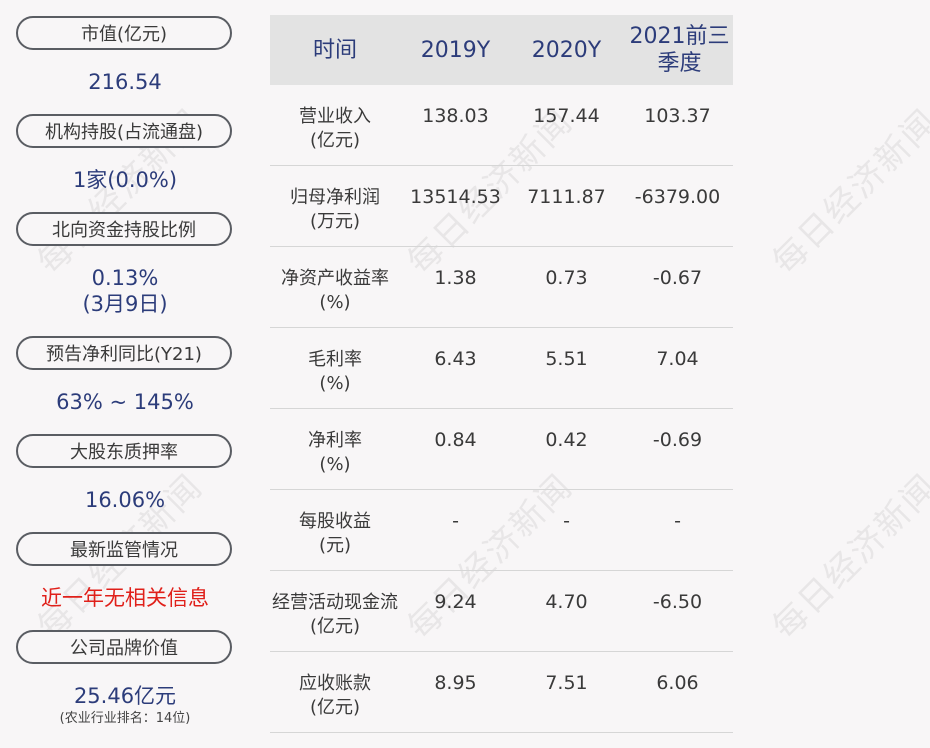  Describe the element at coordinates (125, 278) in the screenshot. I see `northbound-holding-value: 0.13%` at that location.